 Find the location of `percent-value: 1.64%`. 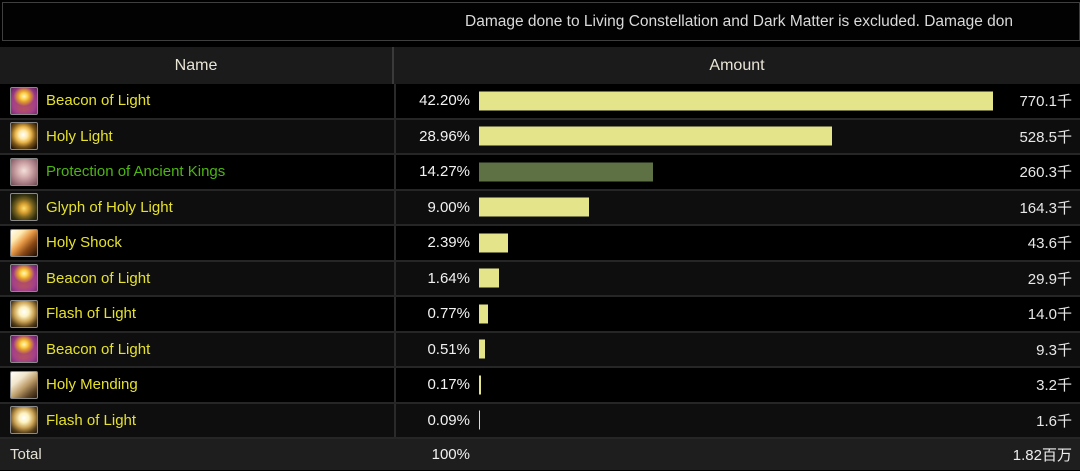

percent-value: 1.64% is located at coordinates (448, 278).